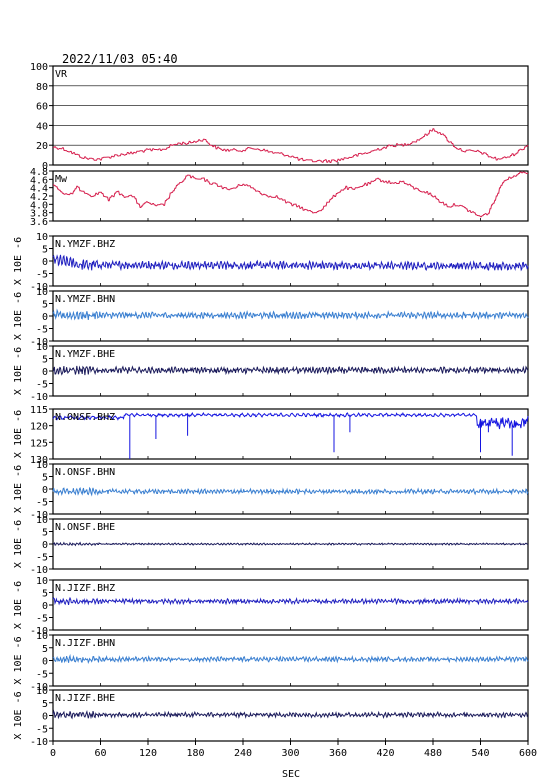 The height and width of the screenshot is (781, 554). Describe the element at coordinates (39, 67) in the screenshot. I see `y-tick-label: 100` at that location.